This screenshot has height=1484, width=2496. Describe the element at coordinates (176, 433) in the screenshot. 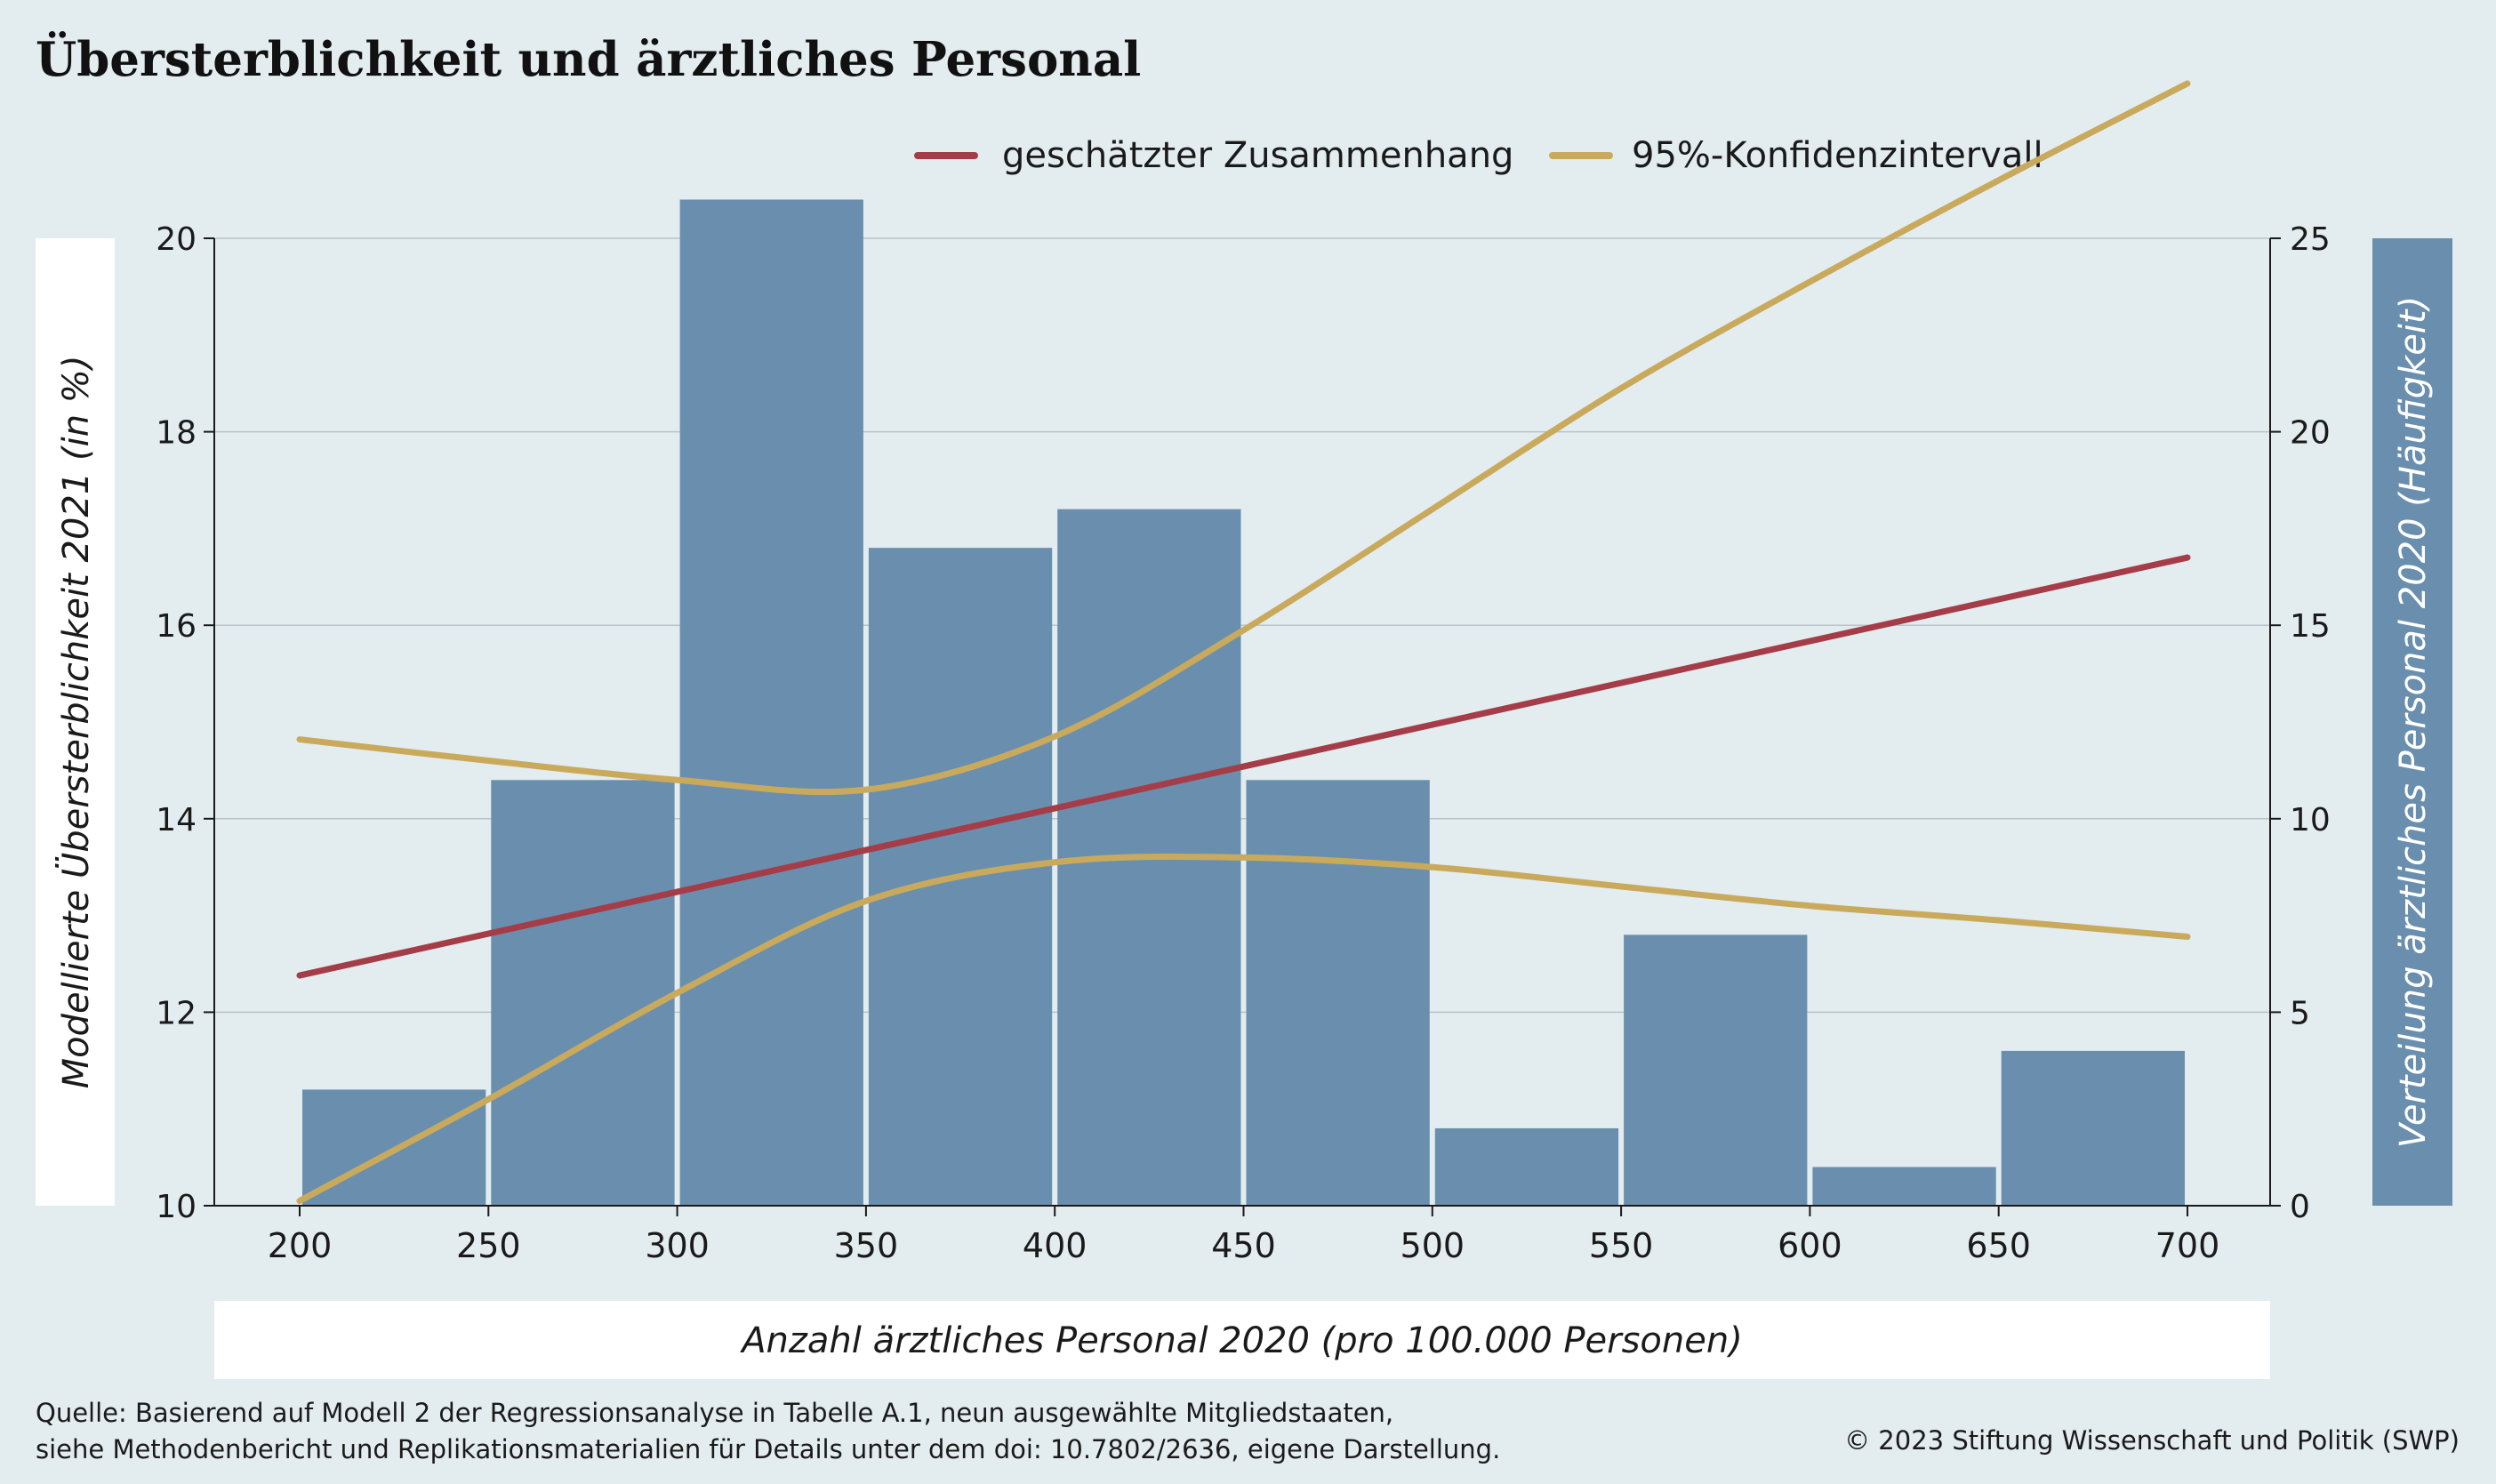

I see `left-tick-label: 18` at that location.